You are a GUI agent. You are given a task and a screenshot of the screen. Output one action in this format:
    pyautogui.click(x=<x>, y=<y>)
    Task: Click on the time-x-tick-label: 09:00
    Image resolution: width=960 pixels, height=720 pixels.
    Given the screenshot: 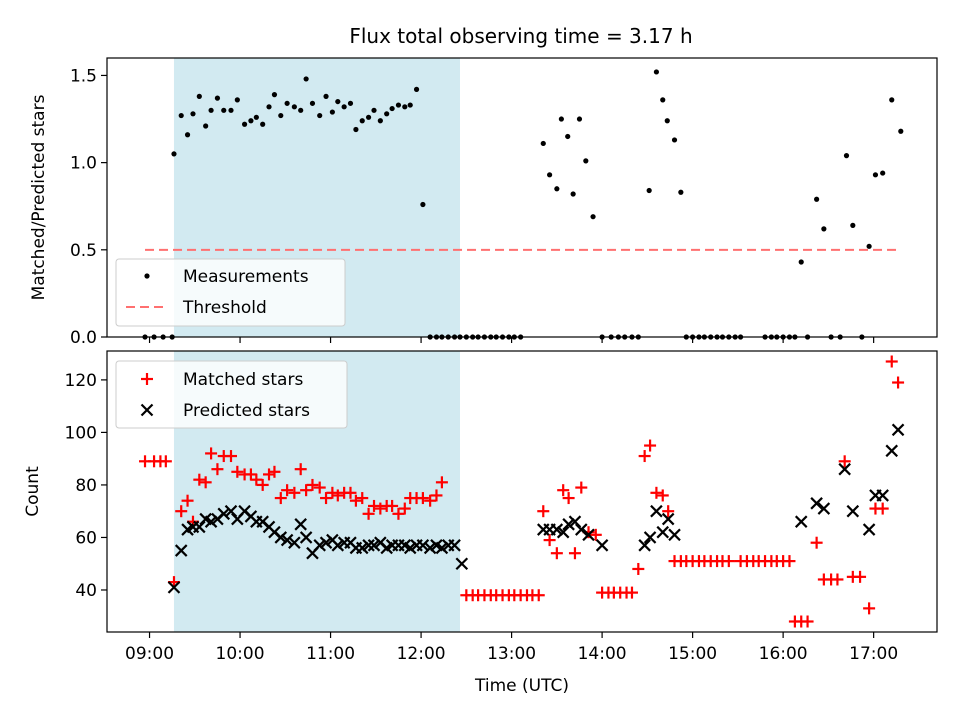 What is the action you would take?
    pyautogui.click(x=149, y=654)
    